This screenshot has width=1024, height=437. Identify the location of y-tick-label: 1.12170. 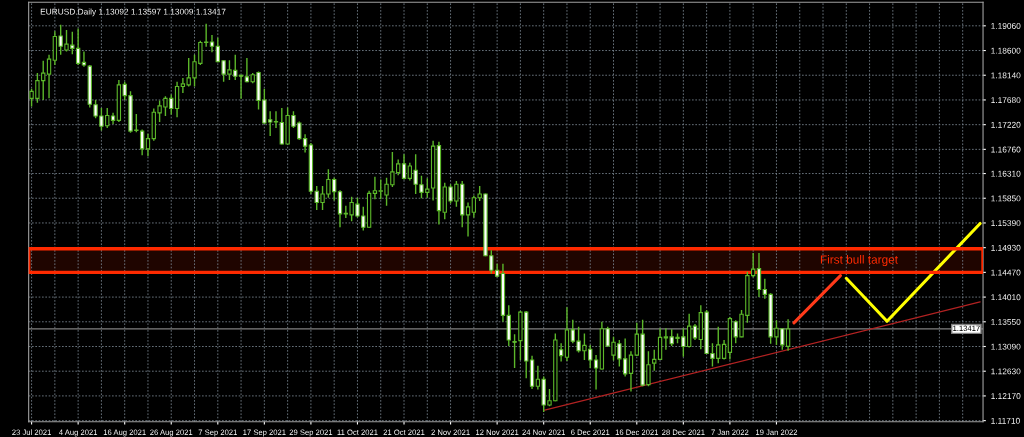
(1006, 396).